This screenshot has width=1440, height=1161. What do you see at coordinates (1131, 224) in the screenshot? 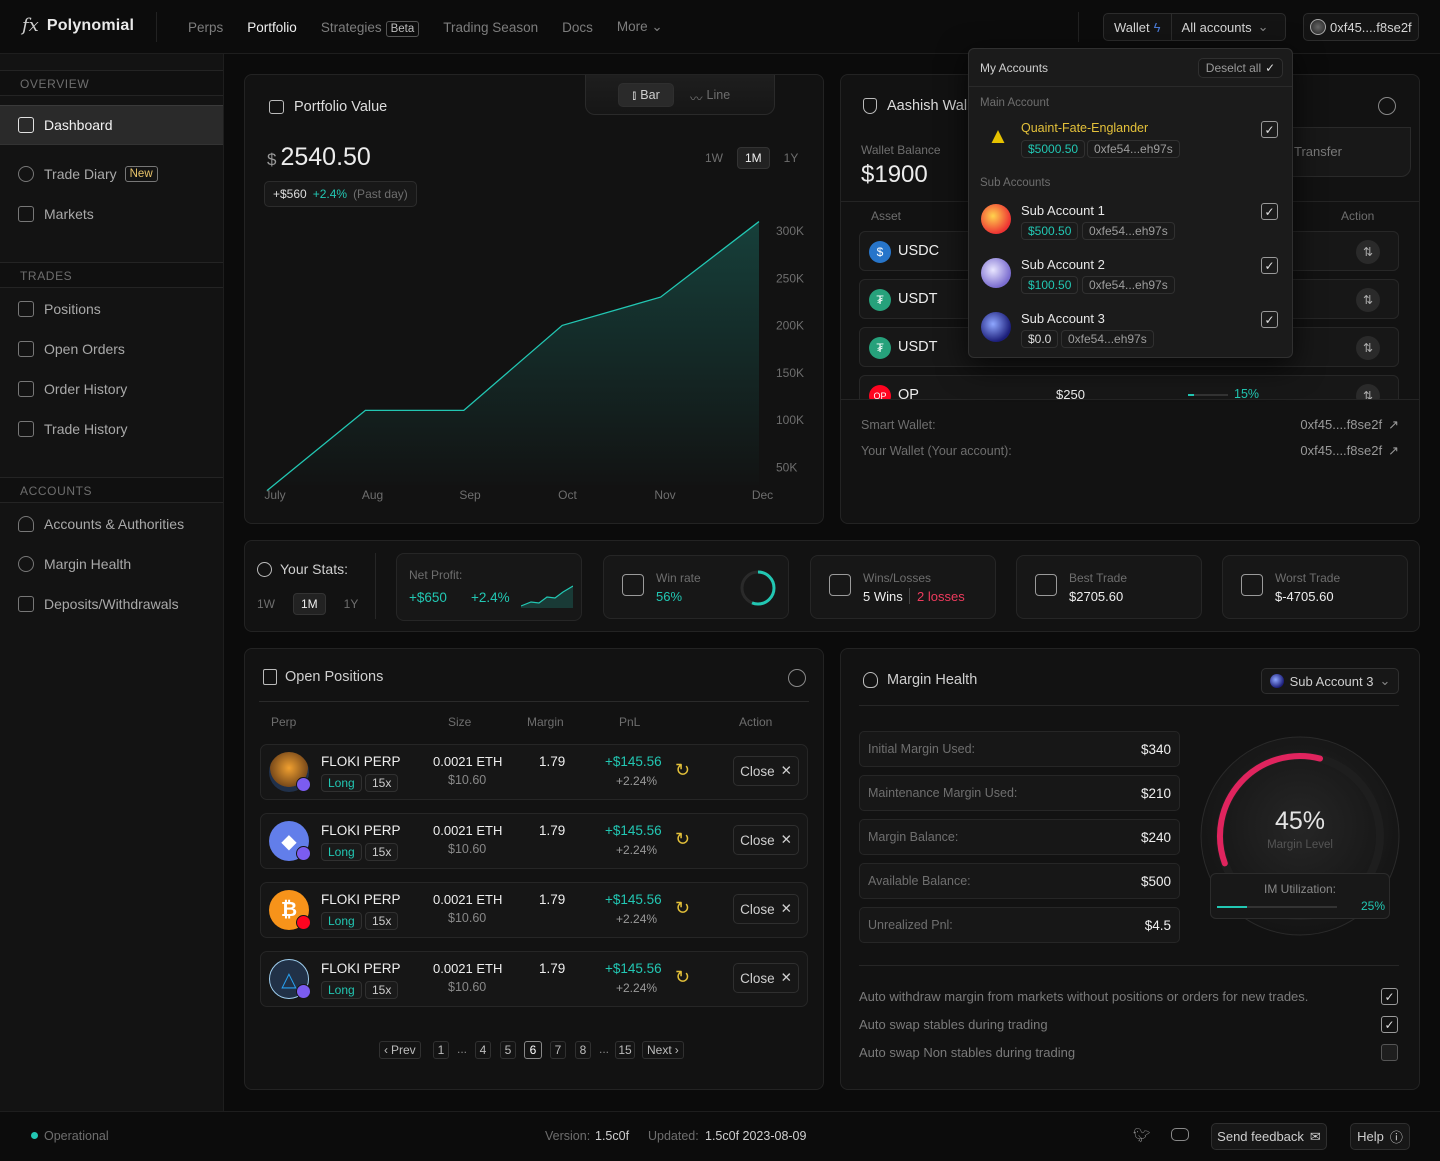
I see `account-option: Sub Account 1 $500.50 0xfe54...eh97s ✓` at bounding box center [1131, 224].